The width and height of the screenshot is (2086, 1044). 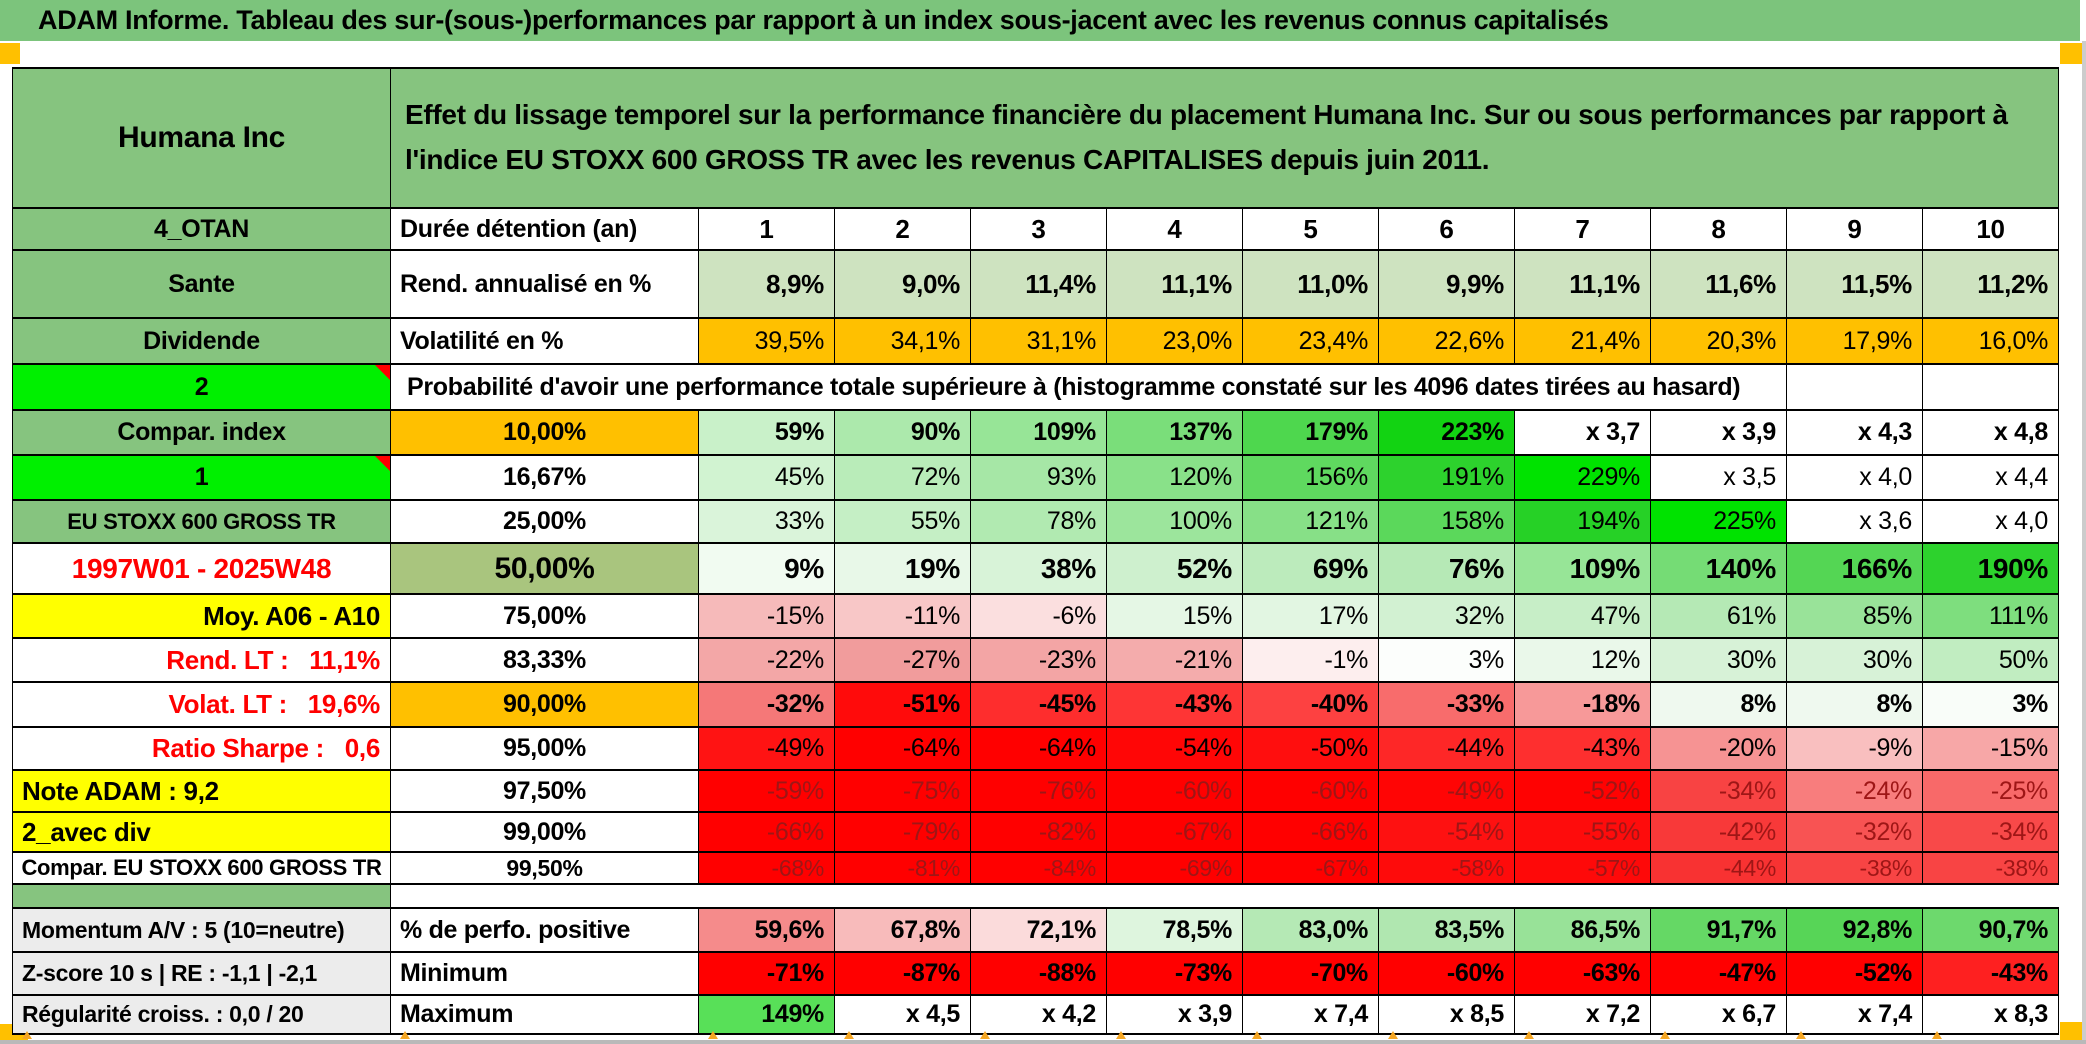 I want to click on value-cell: 3, so click(x=1038, y=229).